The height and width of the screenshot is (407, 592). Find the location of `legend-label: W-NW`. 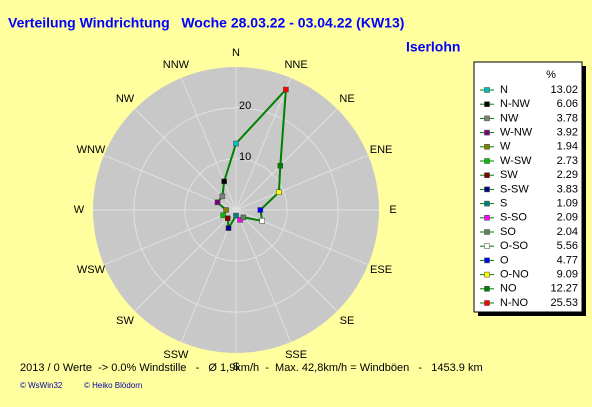

legend-label: W-NW is located at coordinates (516, 133).